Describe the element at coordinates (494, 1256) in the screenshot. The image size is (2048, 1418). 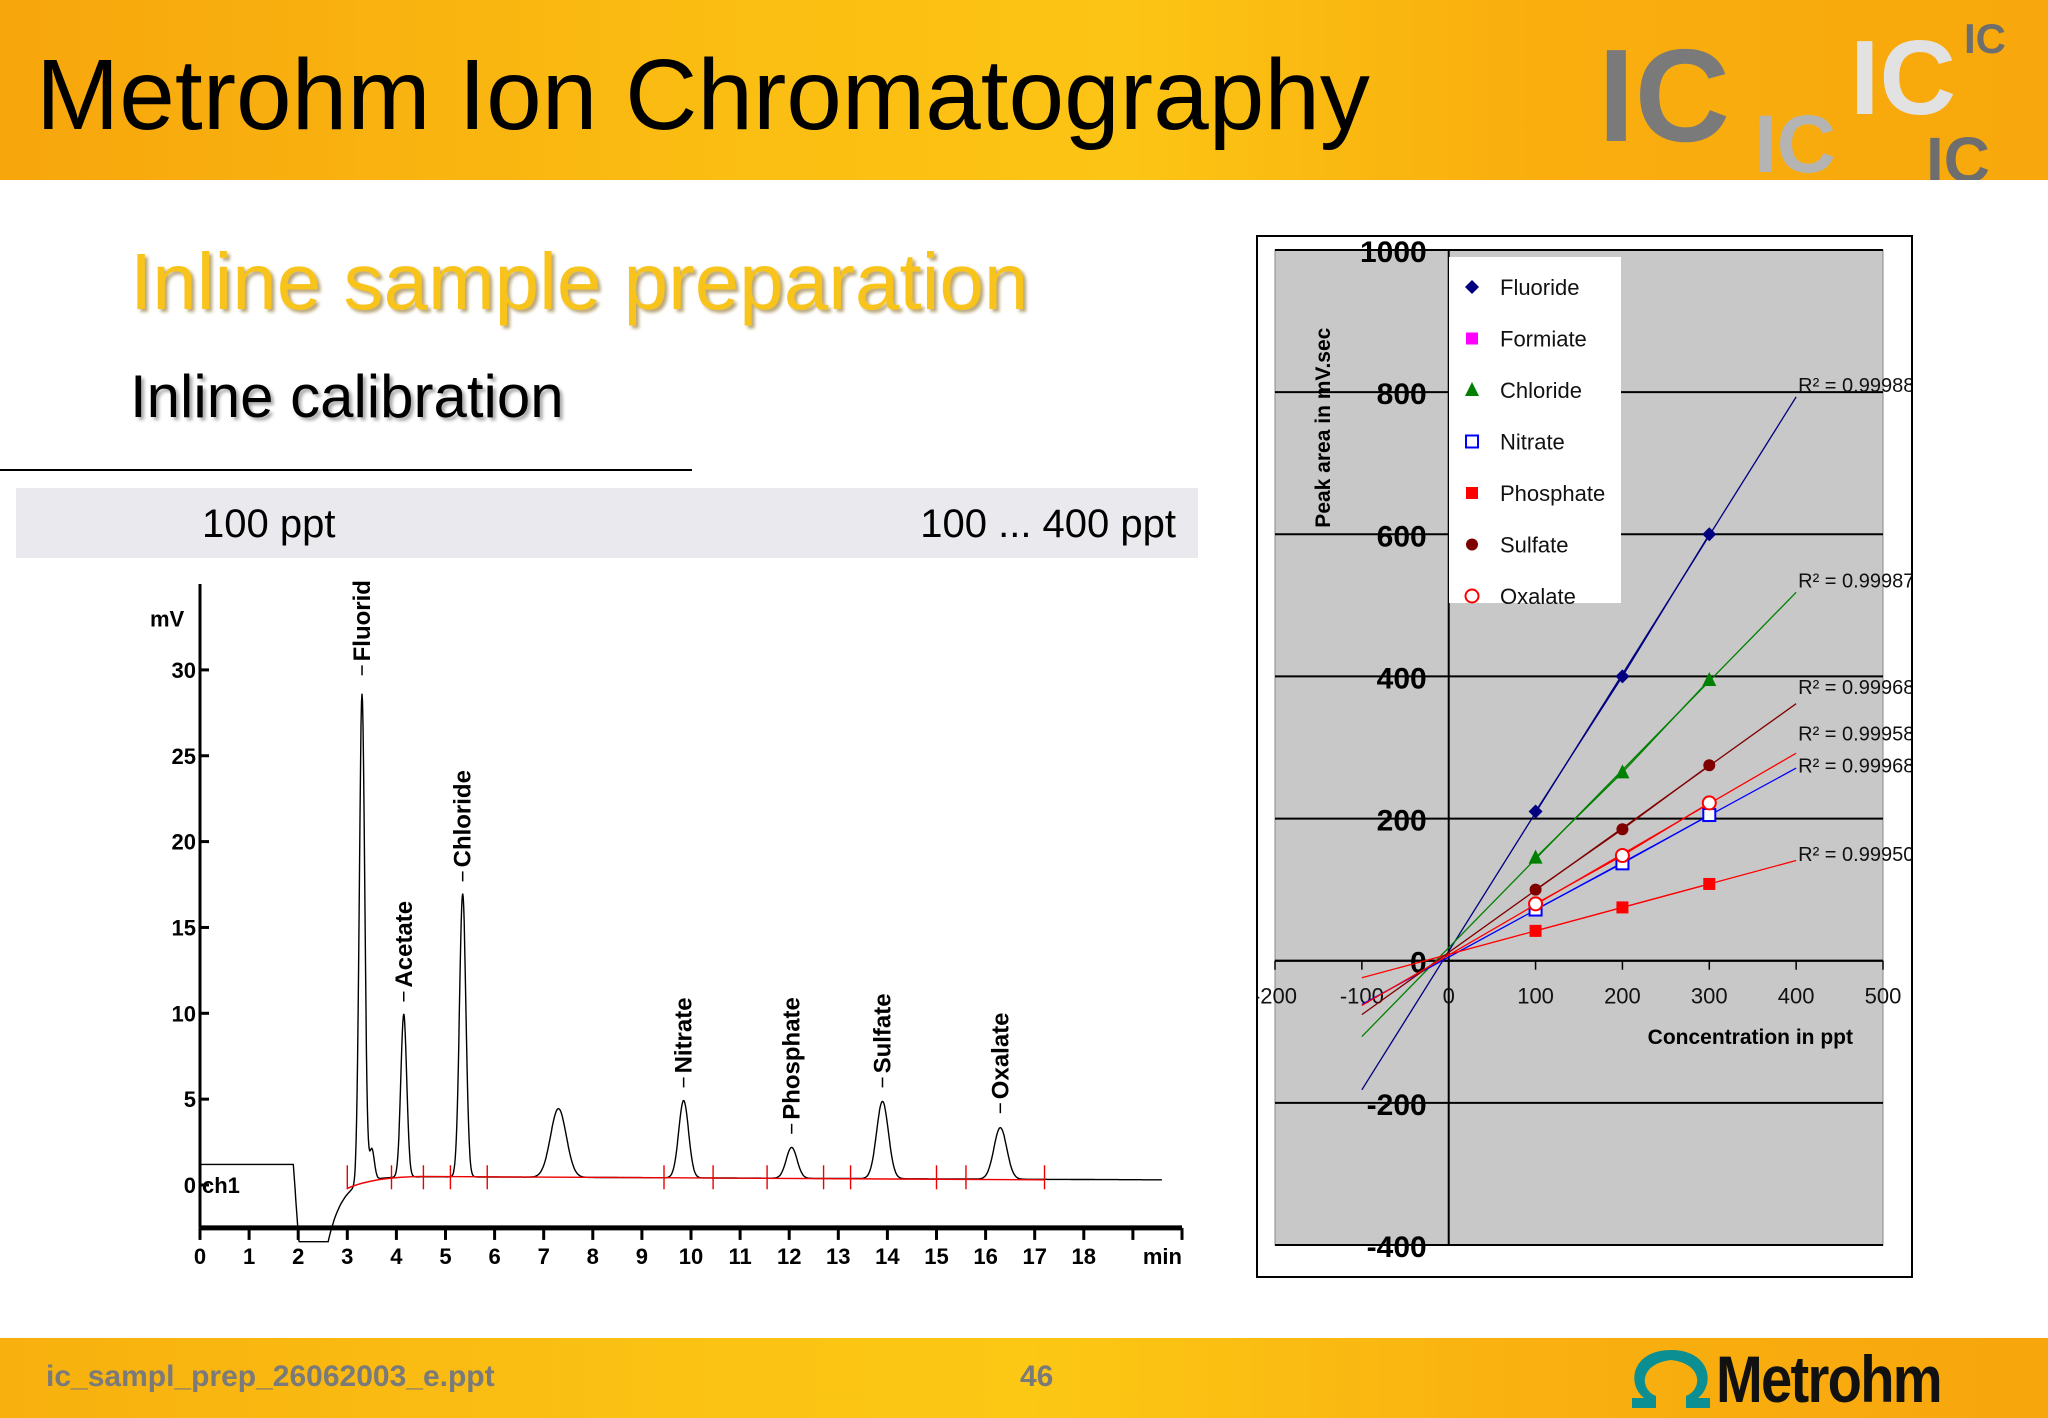
I see `x-tick-label: 6` at that location.